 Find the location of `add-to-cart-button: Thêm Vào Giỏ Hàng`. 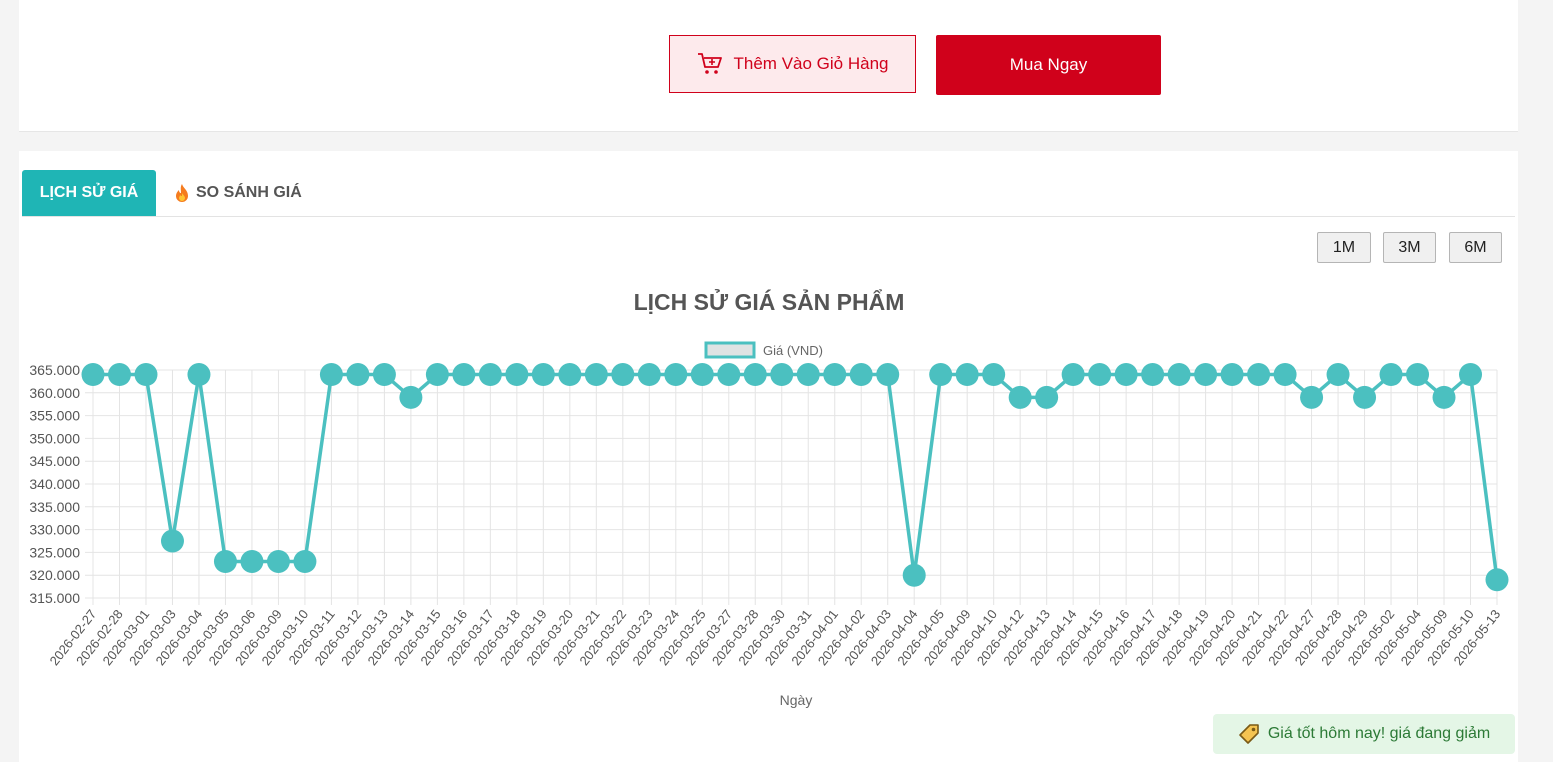

add-to-cart-button: Thêm Vào Giỏ Hàng is located at coordinates (792, 64).